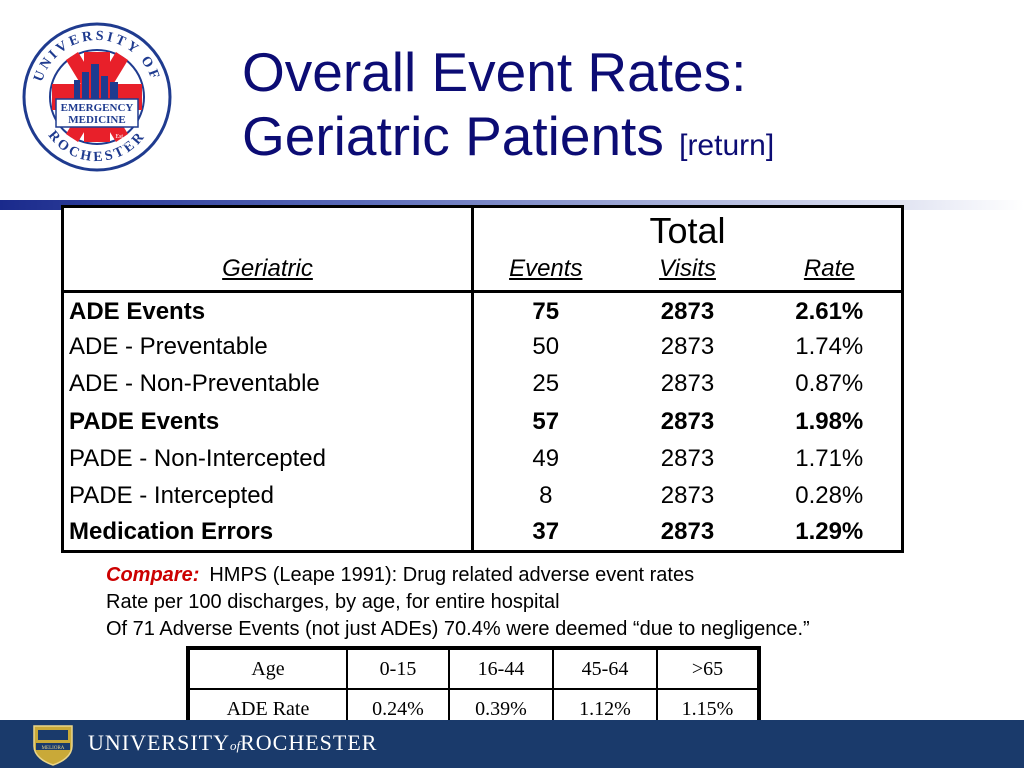 Image resolution: width=1024 pixels, height=768 pixels. I want to click on events-header-cell: Events, so click(545, 272).